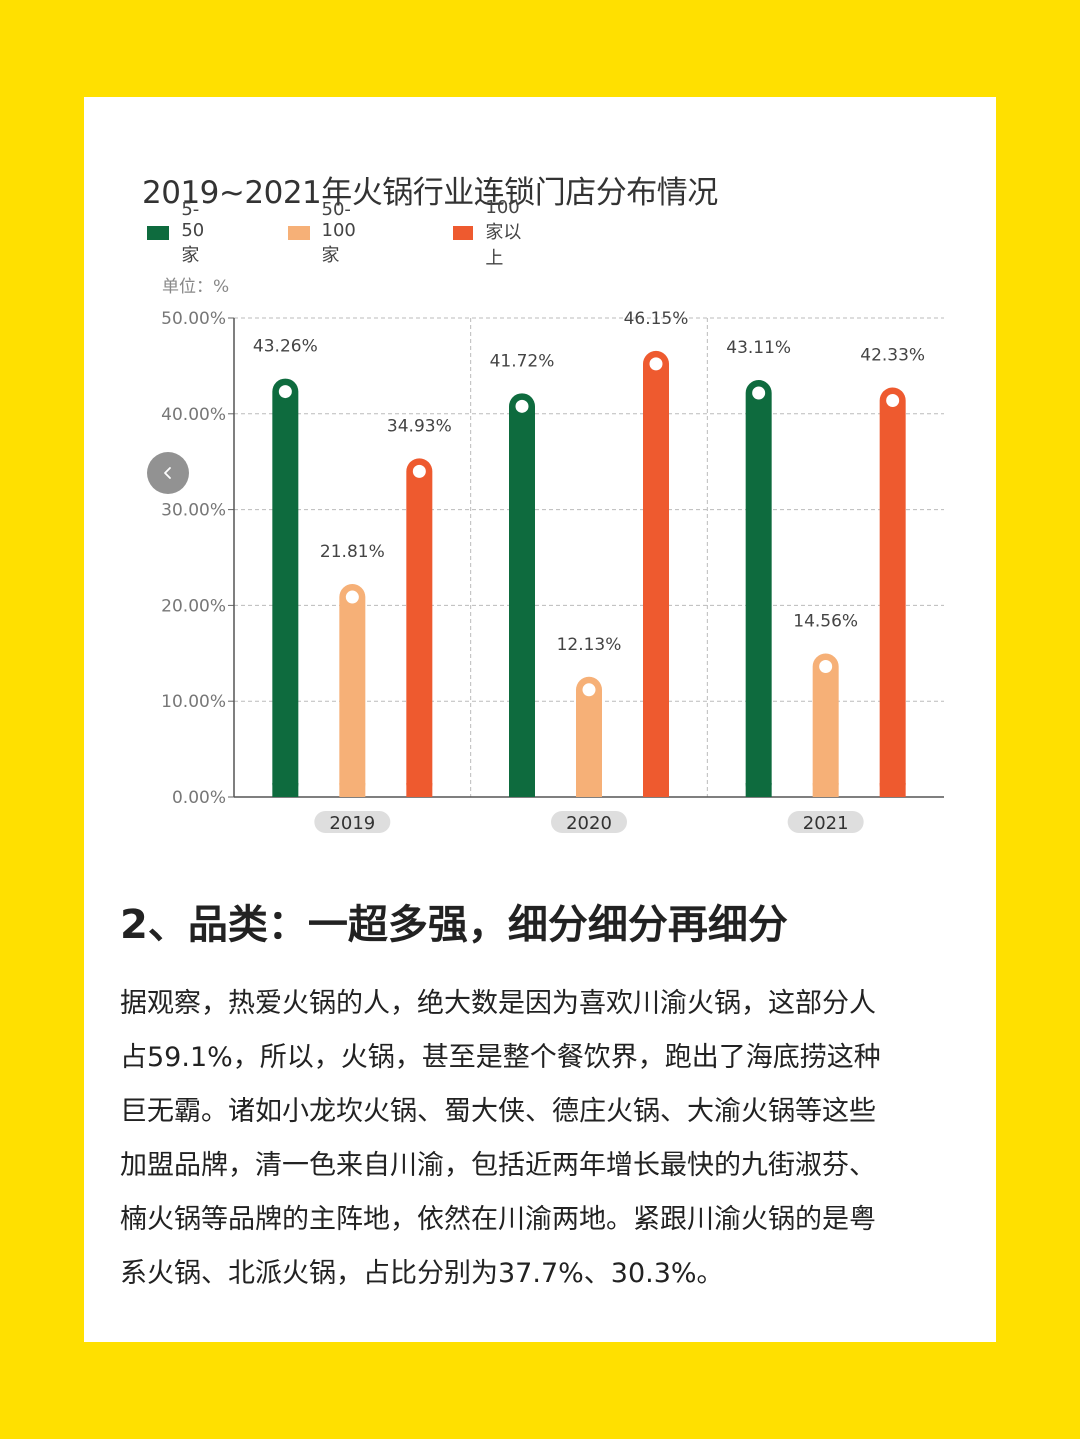 Image resolution: width=1080 pixels, height=1439 pixels. Describe the element at coordinates (193, 702) in the screenshot. I see `y-tick-label: 10.00%` at that location.